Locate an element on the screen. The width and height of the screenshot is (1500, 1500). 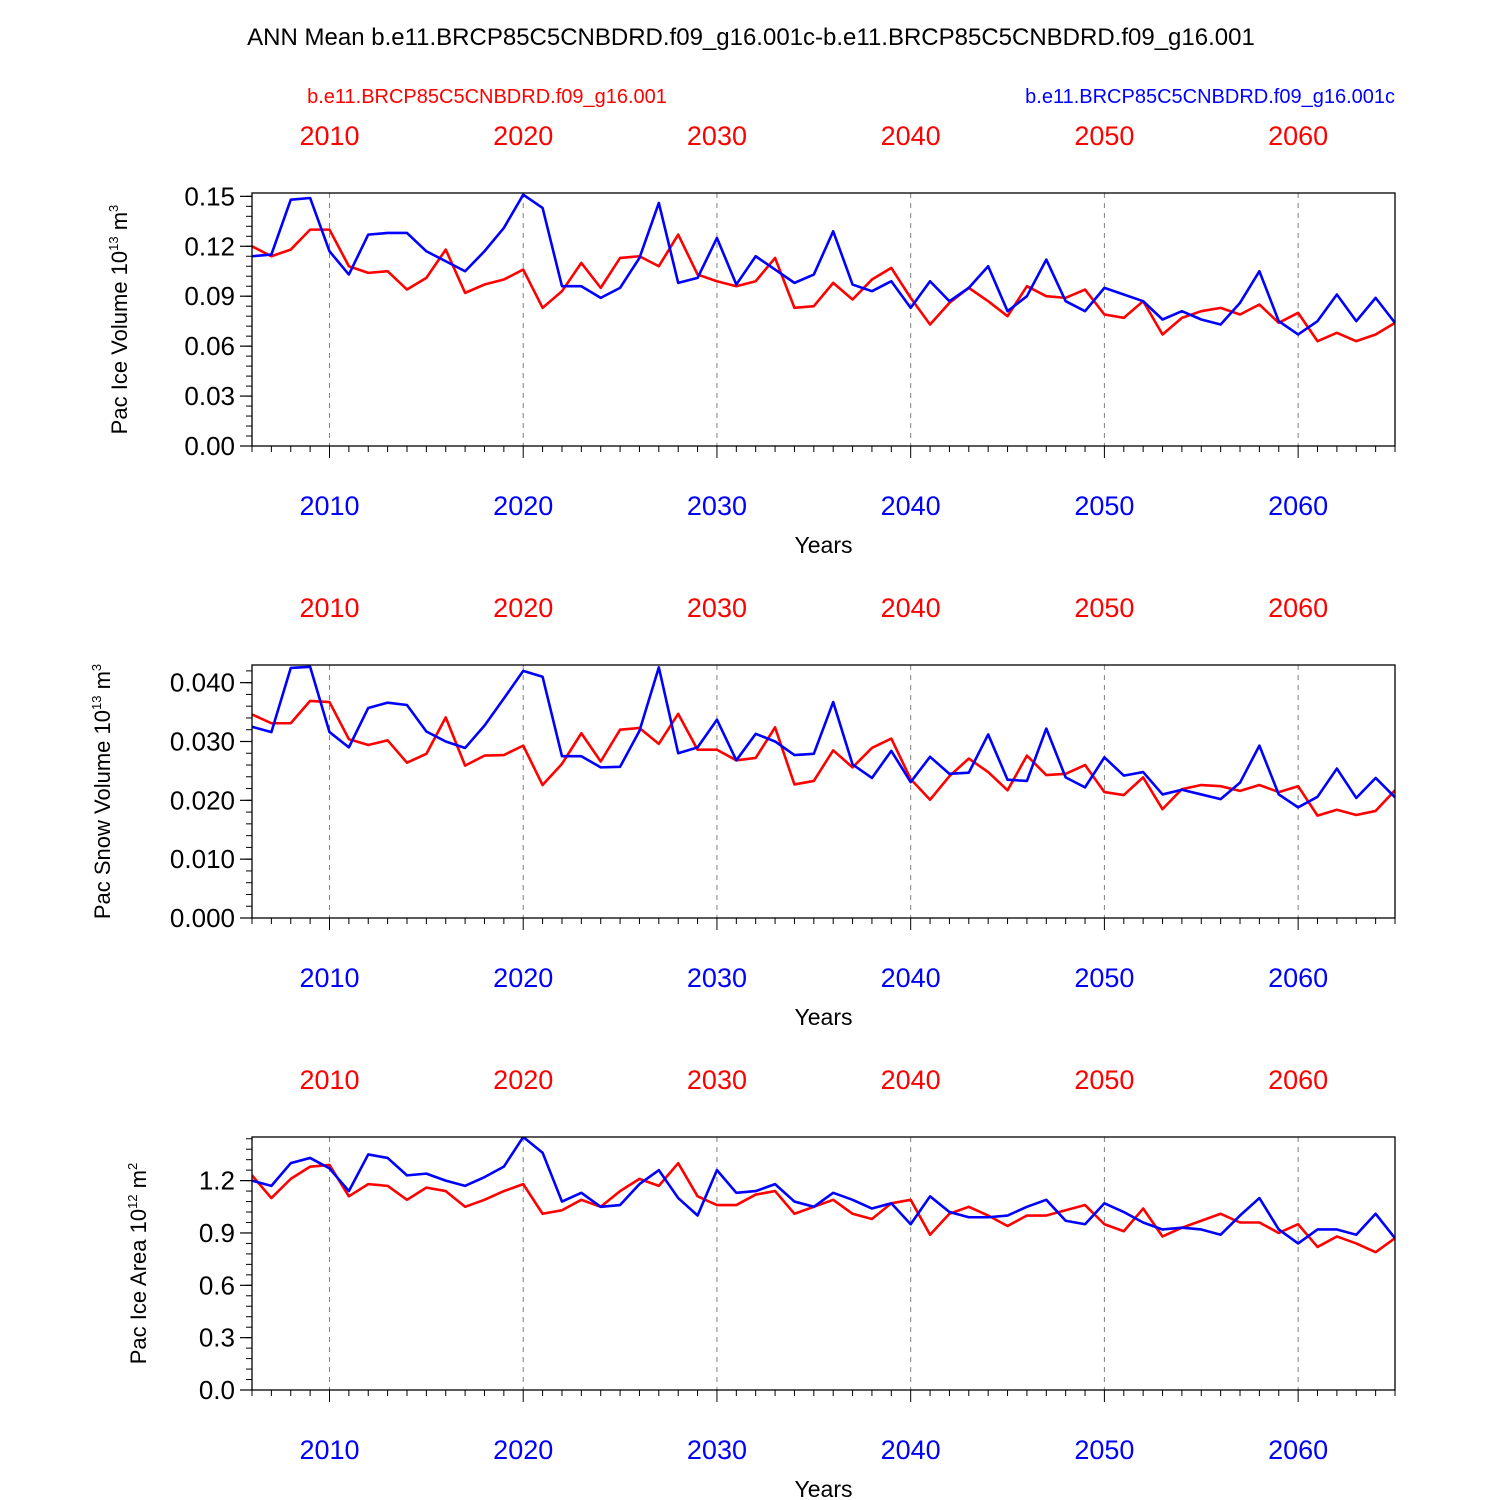
y-tick-label: 0.3 is located at coordinates (217, 1338).